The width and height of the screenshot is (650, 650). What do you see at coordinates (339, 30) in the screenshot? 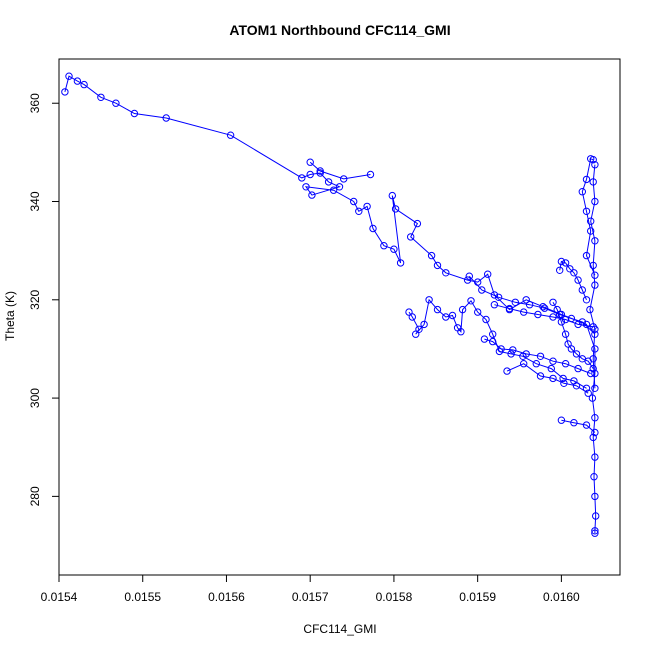
I see `chart-title: ATOM1 Northbound CFC114_GMI` at bounding box center [339, 30].